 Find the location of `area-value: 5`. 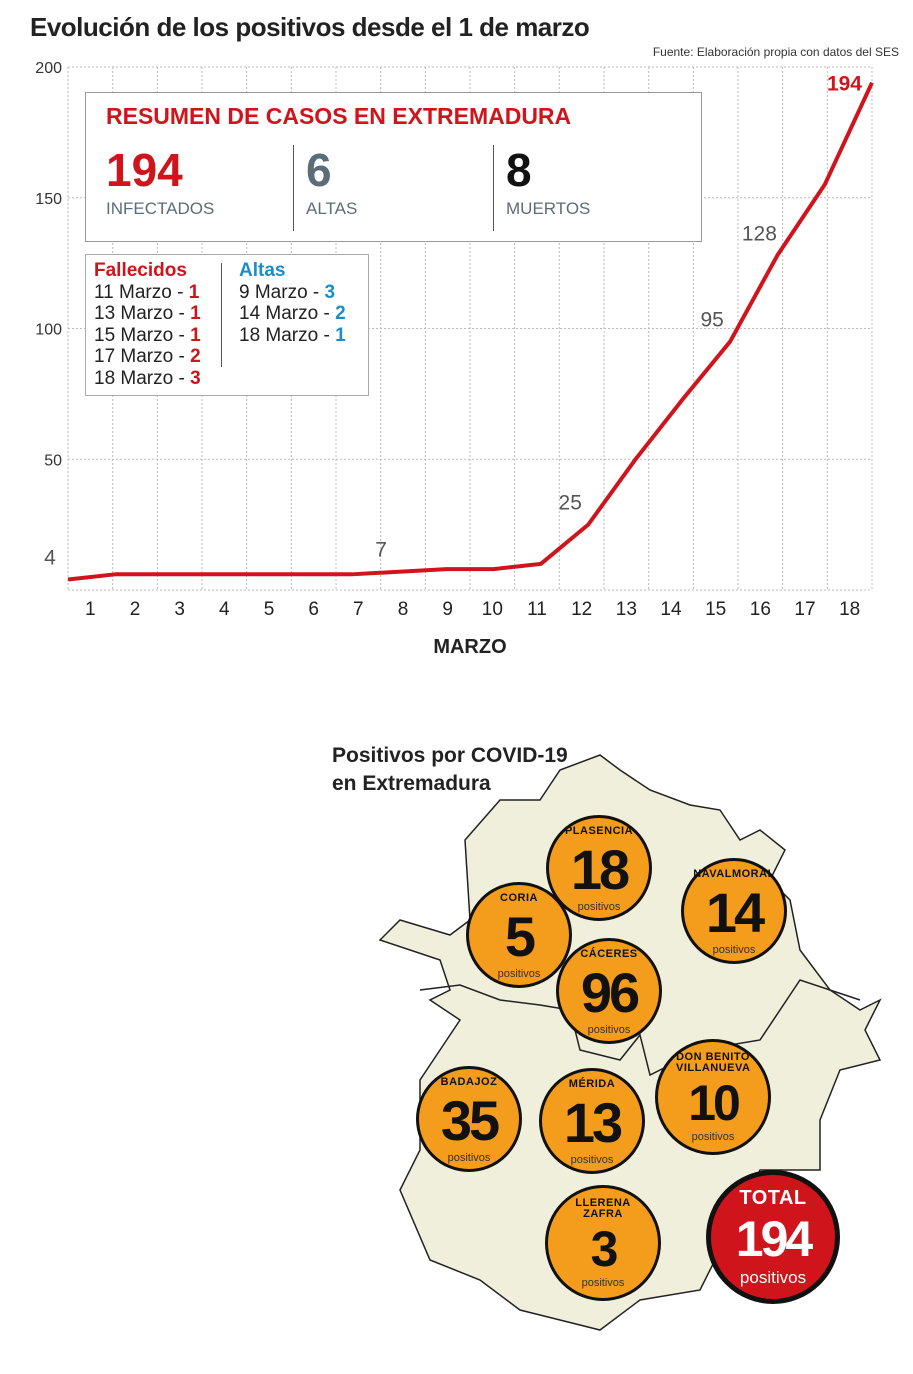

area-value: 5 is located at coordinates (520, 936).